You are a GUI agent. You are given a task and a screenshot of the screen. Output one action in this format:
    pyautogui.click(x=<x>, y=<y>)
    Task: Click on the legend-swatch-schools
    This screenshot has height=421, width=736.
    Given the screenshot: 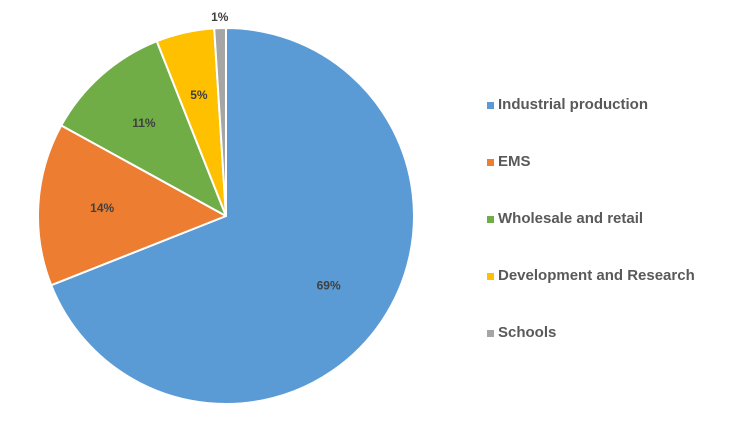 What is the action you would take?
    pyautogui.click(x=490, y=333)
    